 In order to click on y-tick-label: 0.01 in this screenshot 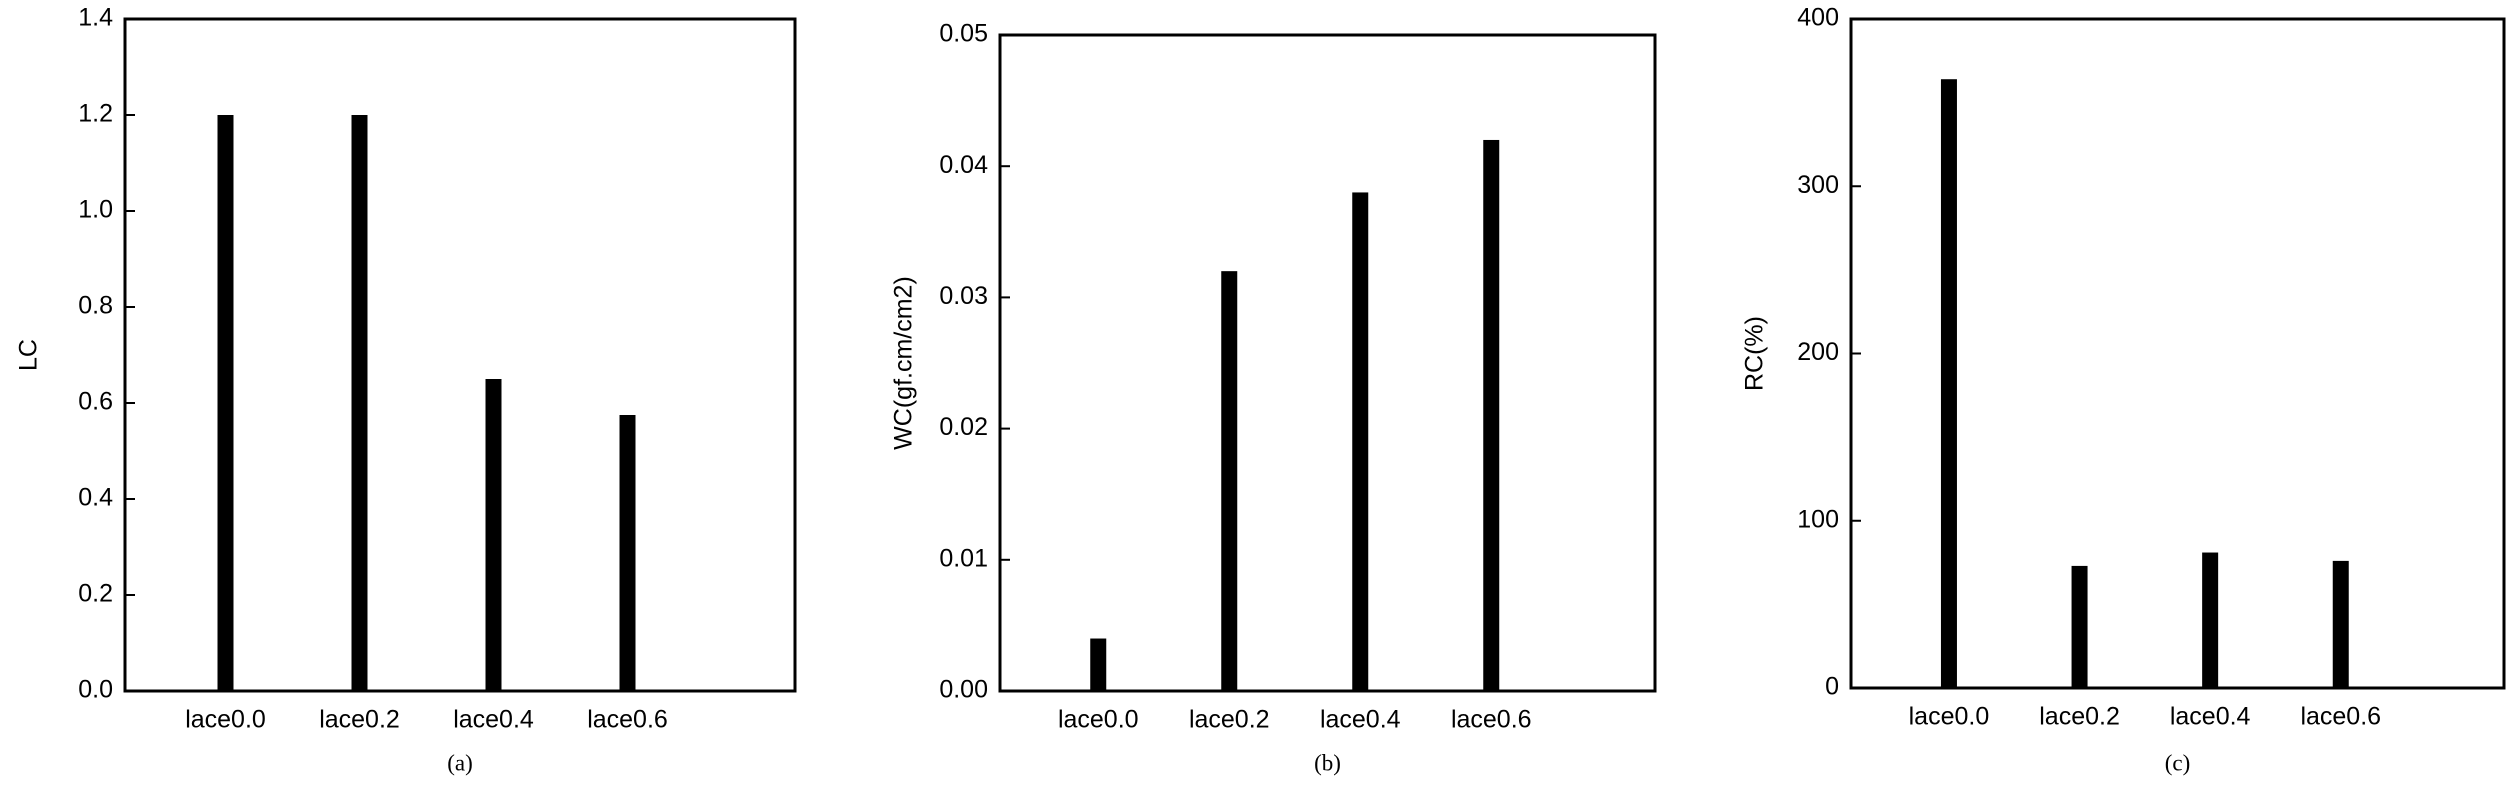, I will do `click(963, 558)`.